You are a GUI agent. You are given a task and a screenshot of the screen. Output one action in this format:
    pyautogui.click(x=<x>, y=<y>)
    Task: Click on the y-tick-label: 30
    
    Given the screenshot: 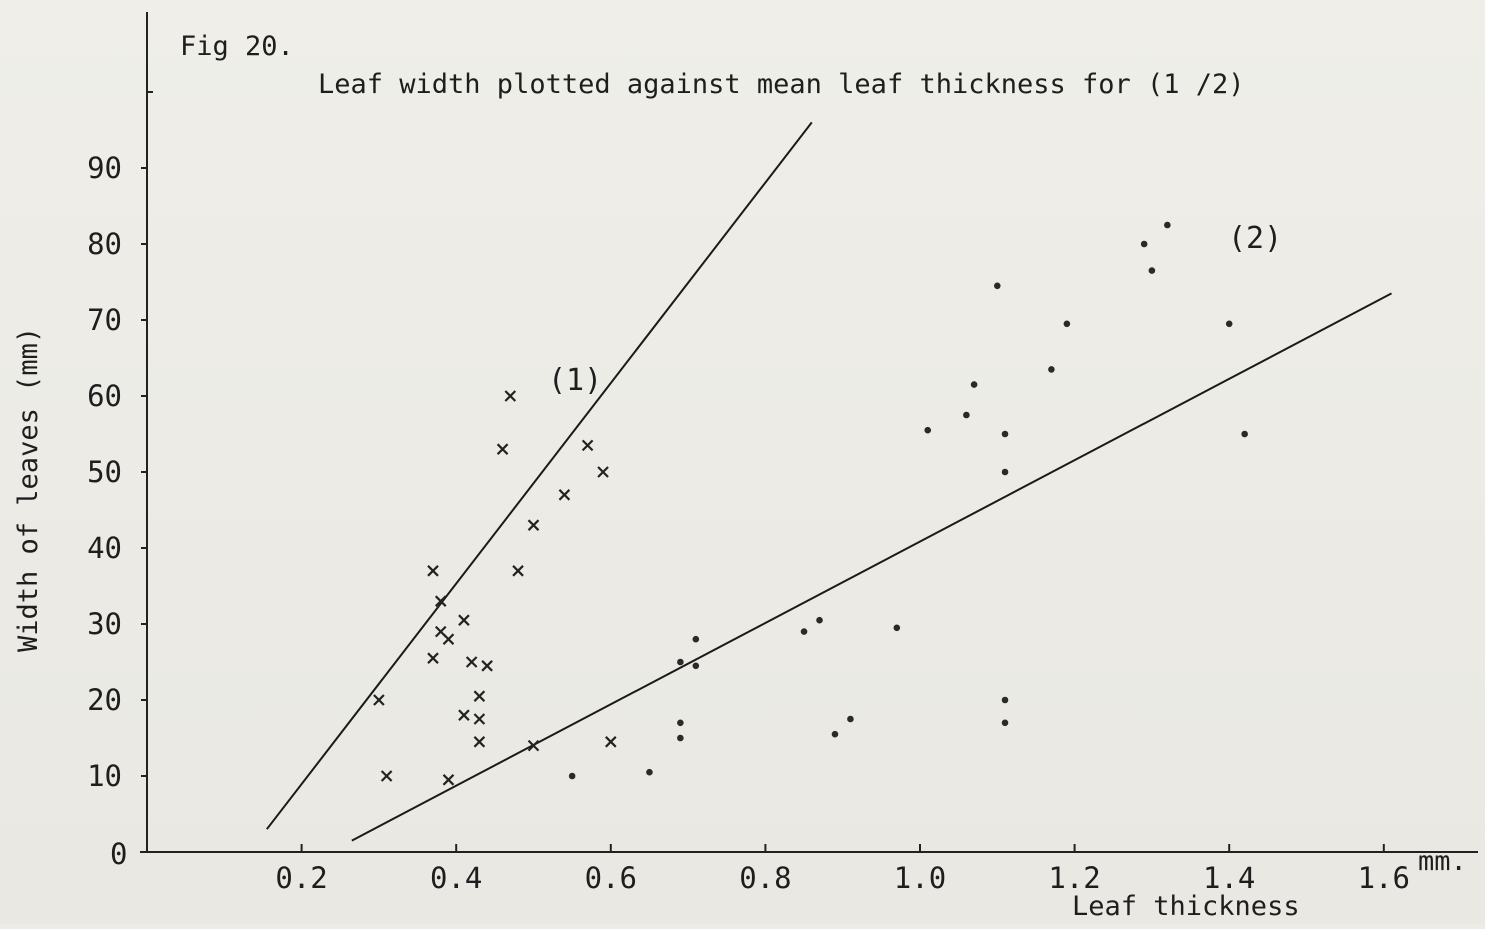 What is the action you would take?
    pyautogui.click(x=104, y=624)
    